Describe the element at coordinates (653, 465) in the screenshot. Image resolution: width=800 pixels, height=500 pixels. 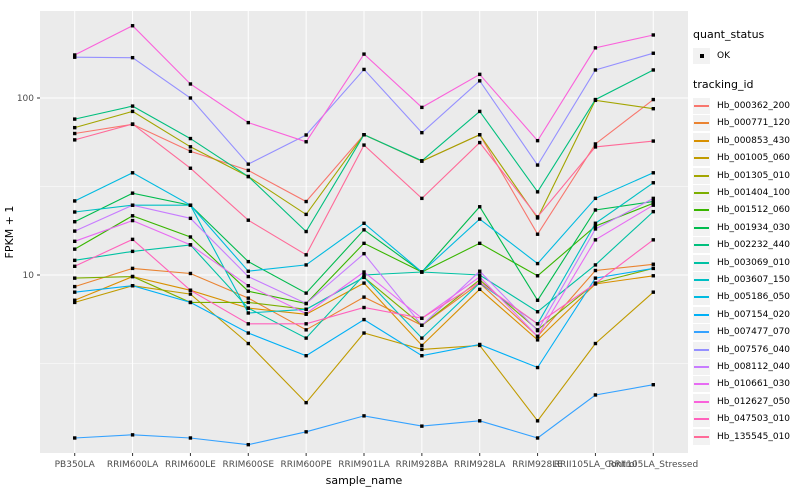
I see `x-tick-label: RRII105LA_Stressed` at that location.